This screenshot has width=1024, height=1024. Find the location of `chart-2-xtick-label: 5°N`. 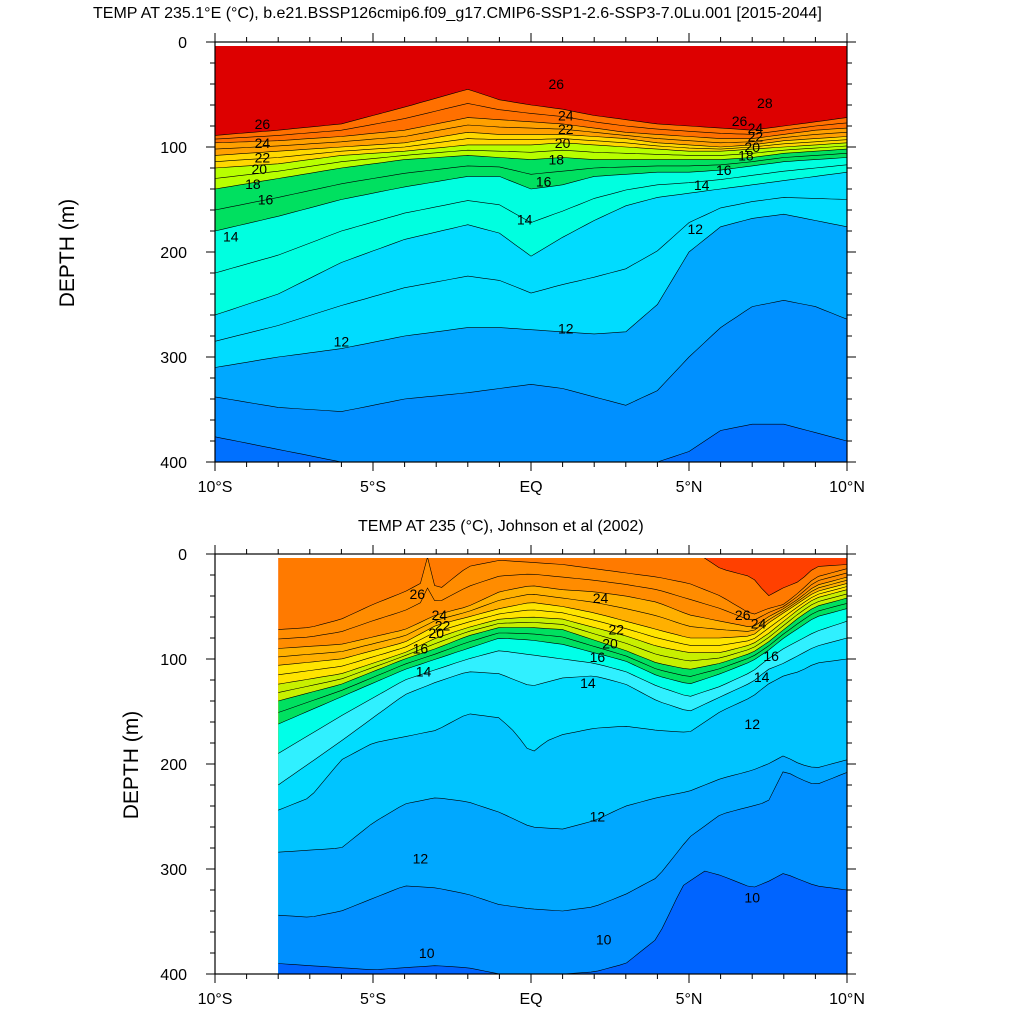

chart-2-xtick-label: 5°N is located at coordinates (689, 999).